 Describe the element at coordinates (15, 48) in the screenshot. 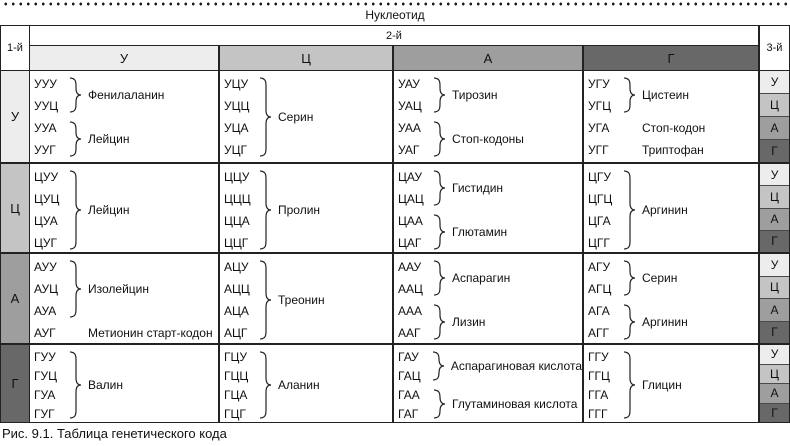

I see `header-first-nucleotide: 1-й` at that location.